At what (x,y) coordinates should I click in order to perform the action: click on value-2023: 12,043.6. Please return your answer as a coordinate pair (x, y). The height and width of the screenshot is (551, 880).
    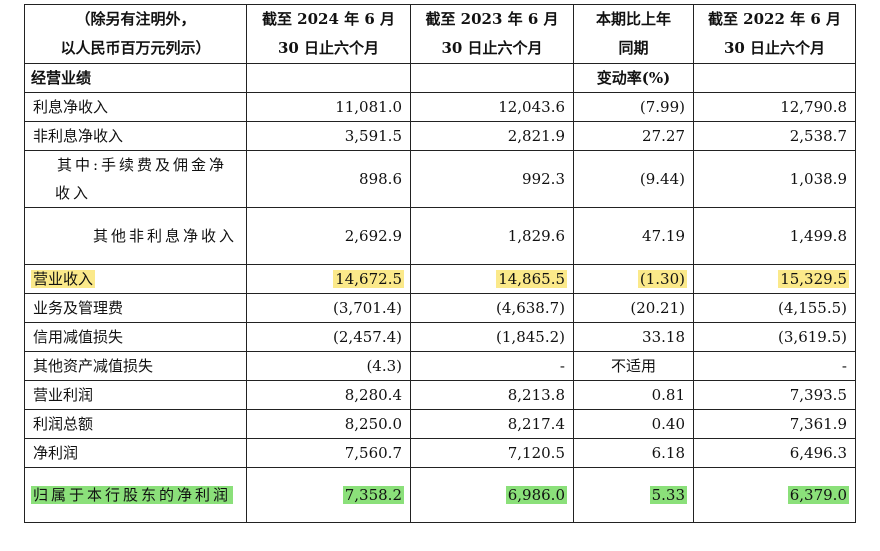
    Looking at the image, I should click on (492, 107).